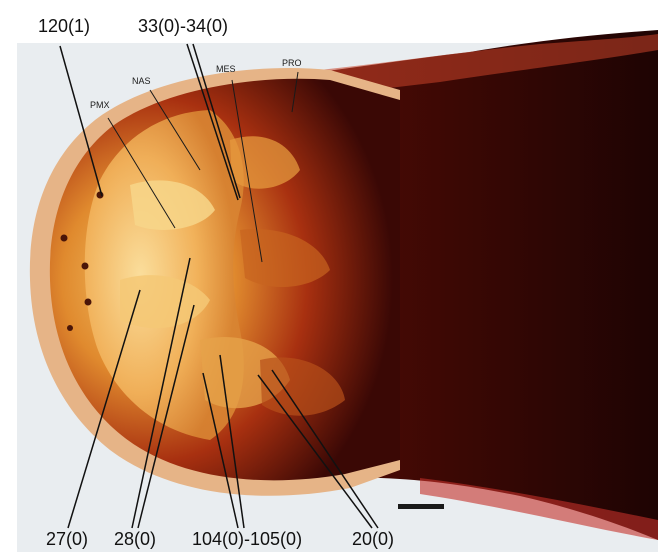 The width and height of the screenshot is (658, 552). What do you see at coordinates (141, 173) in the screenshot?
I see `leader-pmx` at bounding box center [141, 173].